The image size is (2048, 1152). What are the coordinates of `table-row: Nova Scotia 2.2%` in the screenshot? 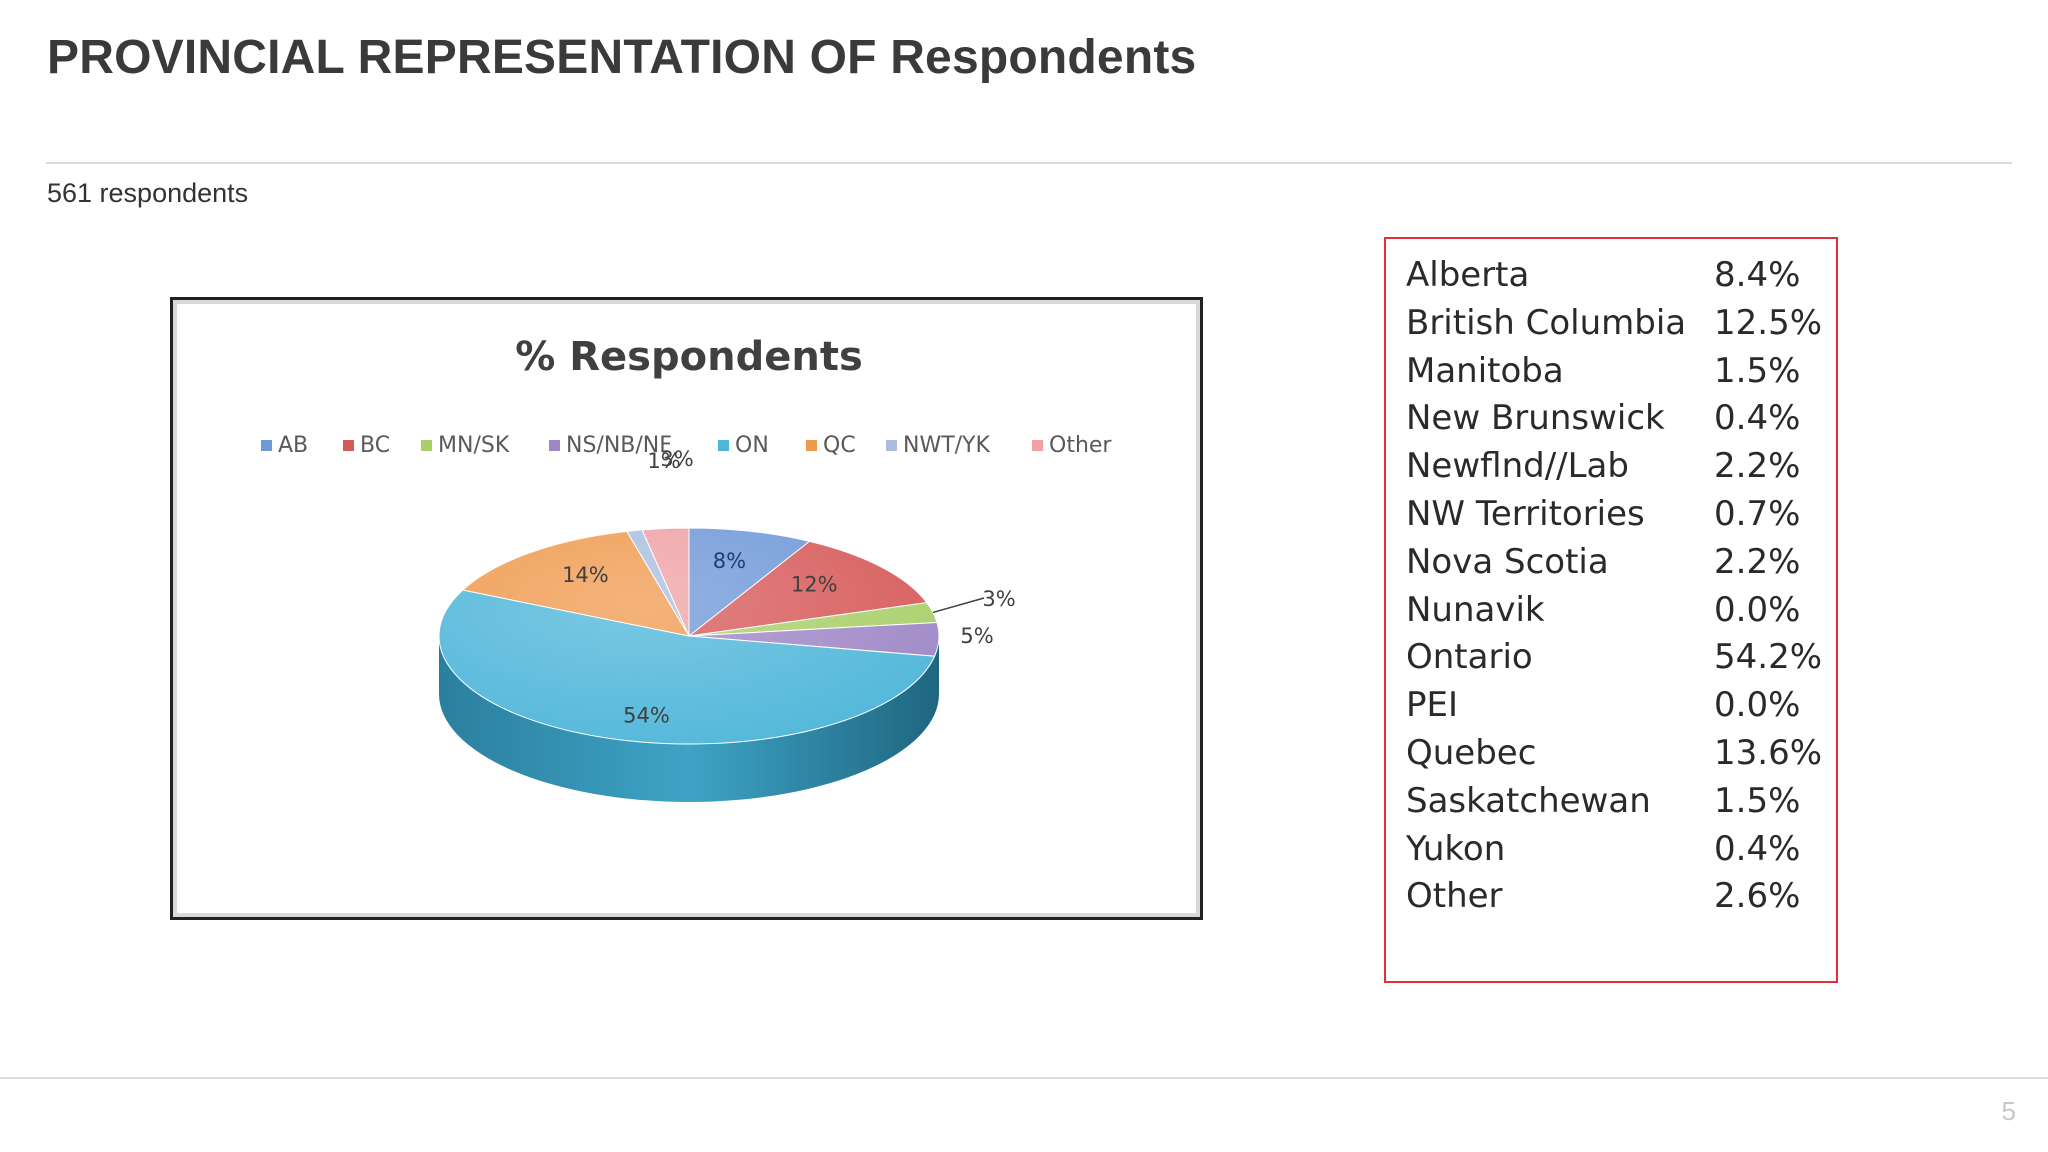 It's located at (1616, 562).